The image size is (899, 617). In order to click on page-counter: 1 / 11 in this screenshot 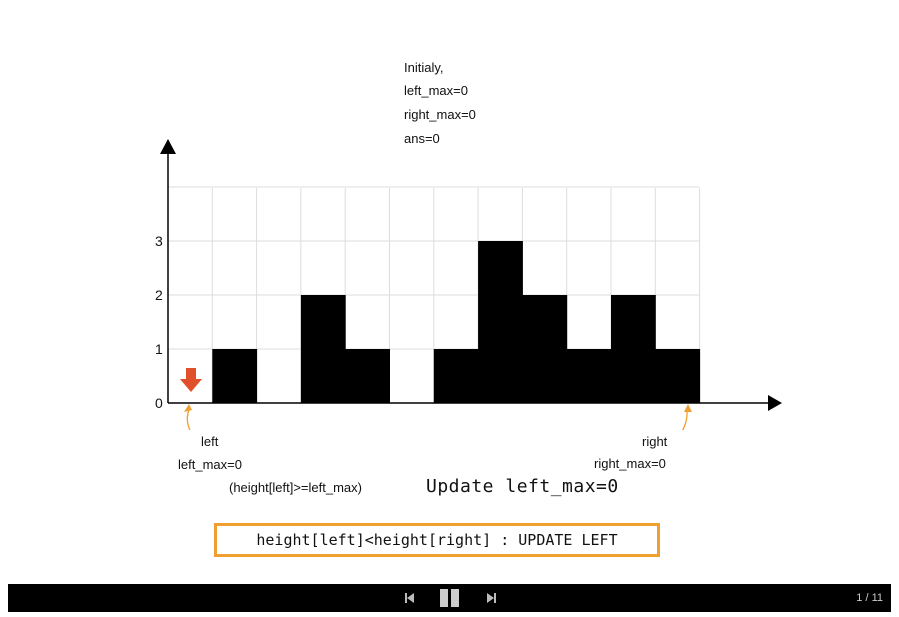, I will do `click(869, 598)`.